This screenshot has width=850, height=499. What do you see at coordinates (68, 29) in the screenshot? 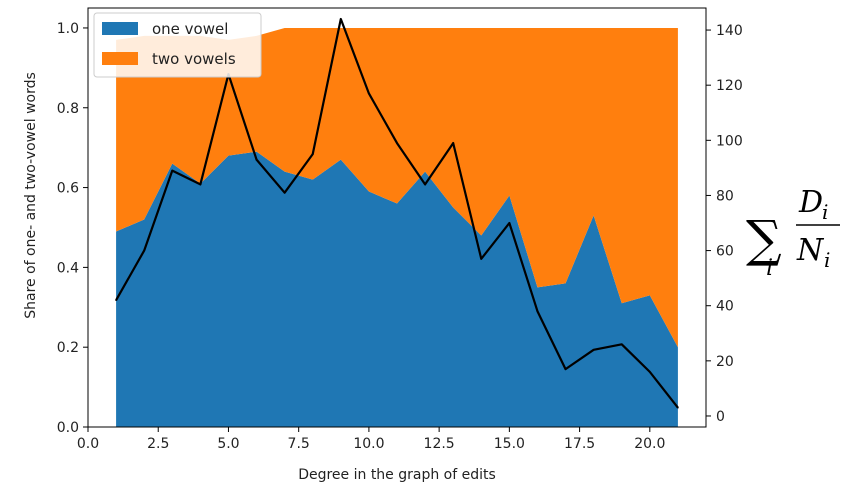
I see `y-tick-label: 1.0` at bounding box center [68, 29].